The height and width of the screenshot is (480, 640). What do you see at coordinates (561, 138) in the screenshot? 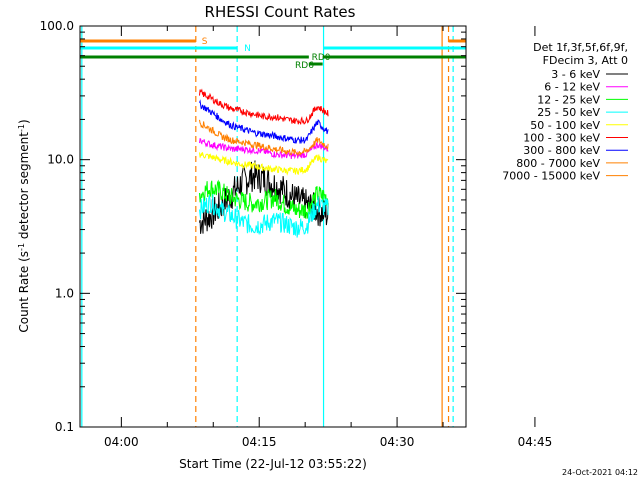
I see `legend-label: 100 - 300 keV` at bounding box center [561, 138].